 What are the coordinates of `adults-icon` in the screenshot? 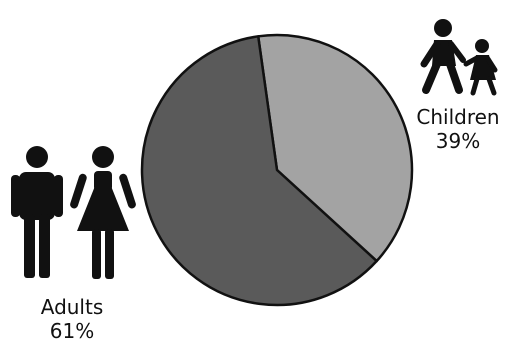 It's located at (73, 212).